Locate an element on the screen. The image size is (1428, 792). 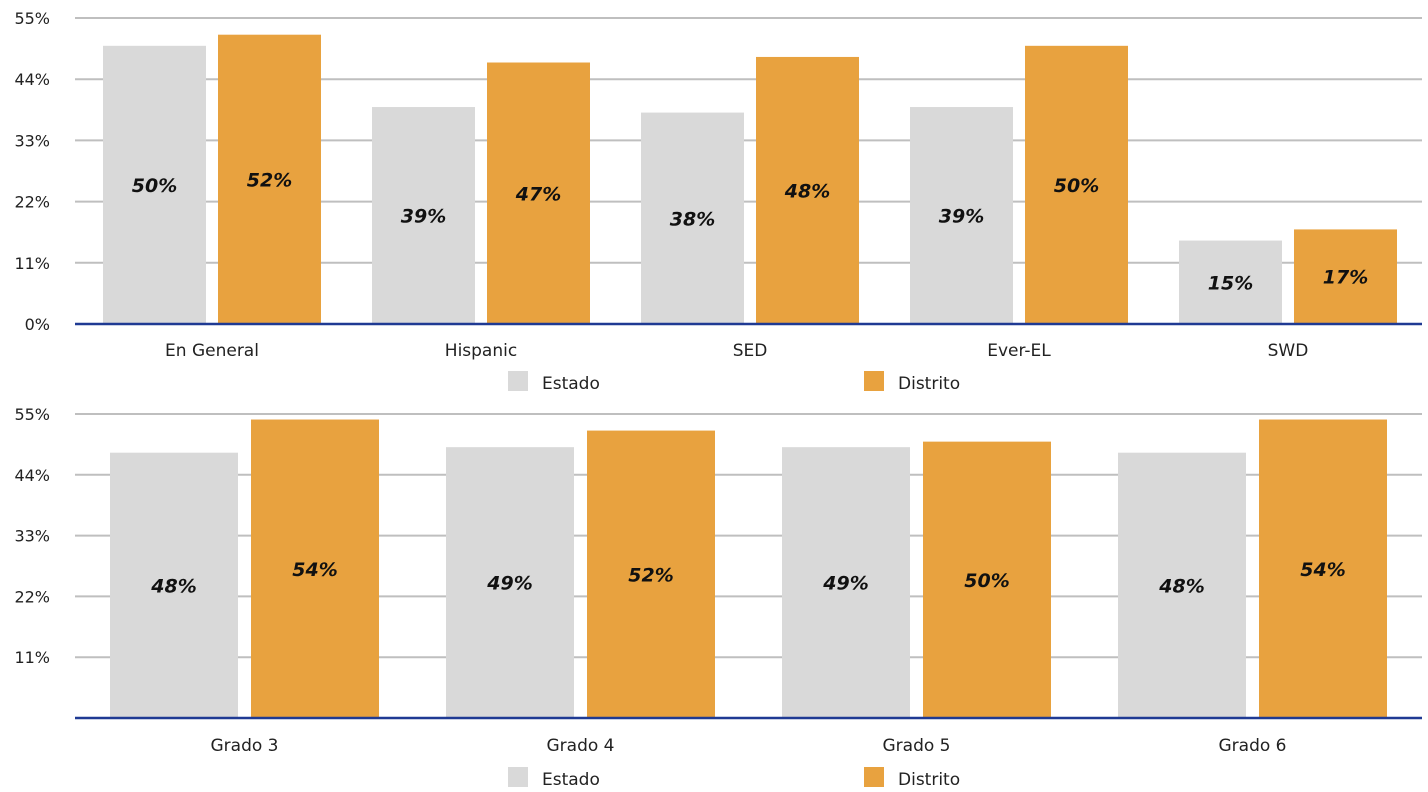
data-label: 38% is located at coordinates (692, 219).